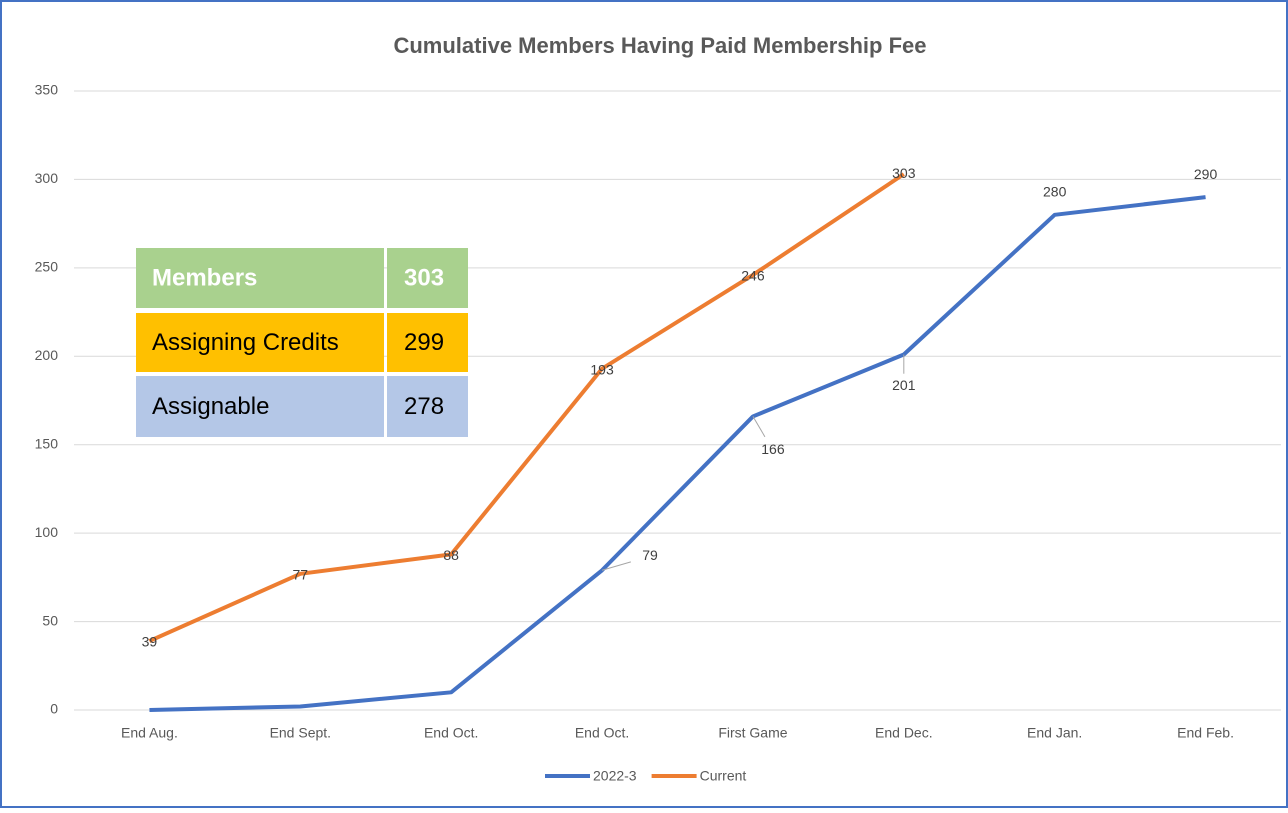  I want to click on y-tick-label: 350, so click(47, 90).